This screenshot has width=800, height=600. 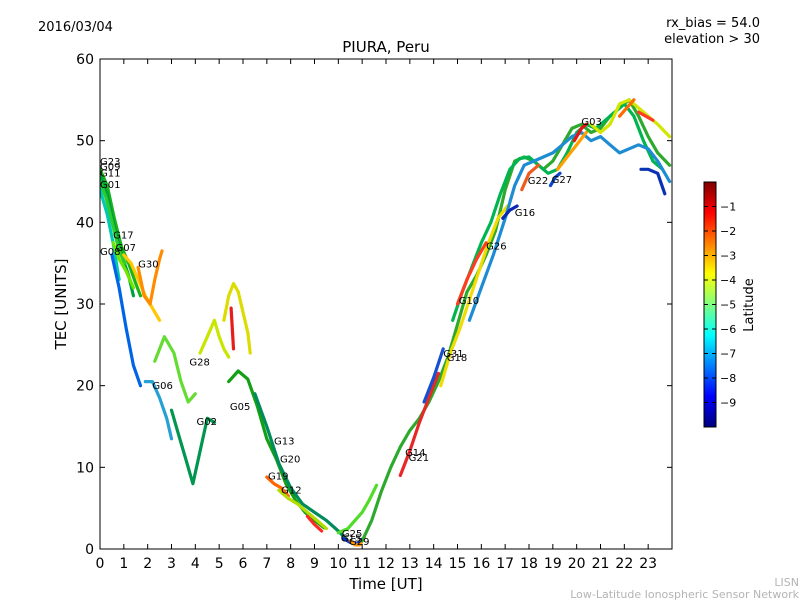 What do you see at coordinates (123, 265) in the screenshot?
I see `series-g17` at bounding box center [123, 265].